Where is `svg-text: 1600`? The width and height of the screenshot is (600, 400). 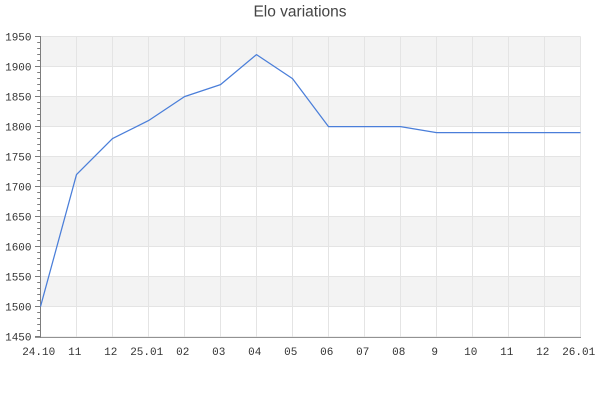 svg-text: 1600 is located at coordinates (18, 249).